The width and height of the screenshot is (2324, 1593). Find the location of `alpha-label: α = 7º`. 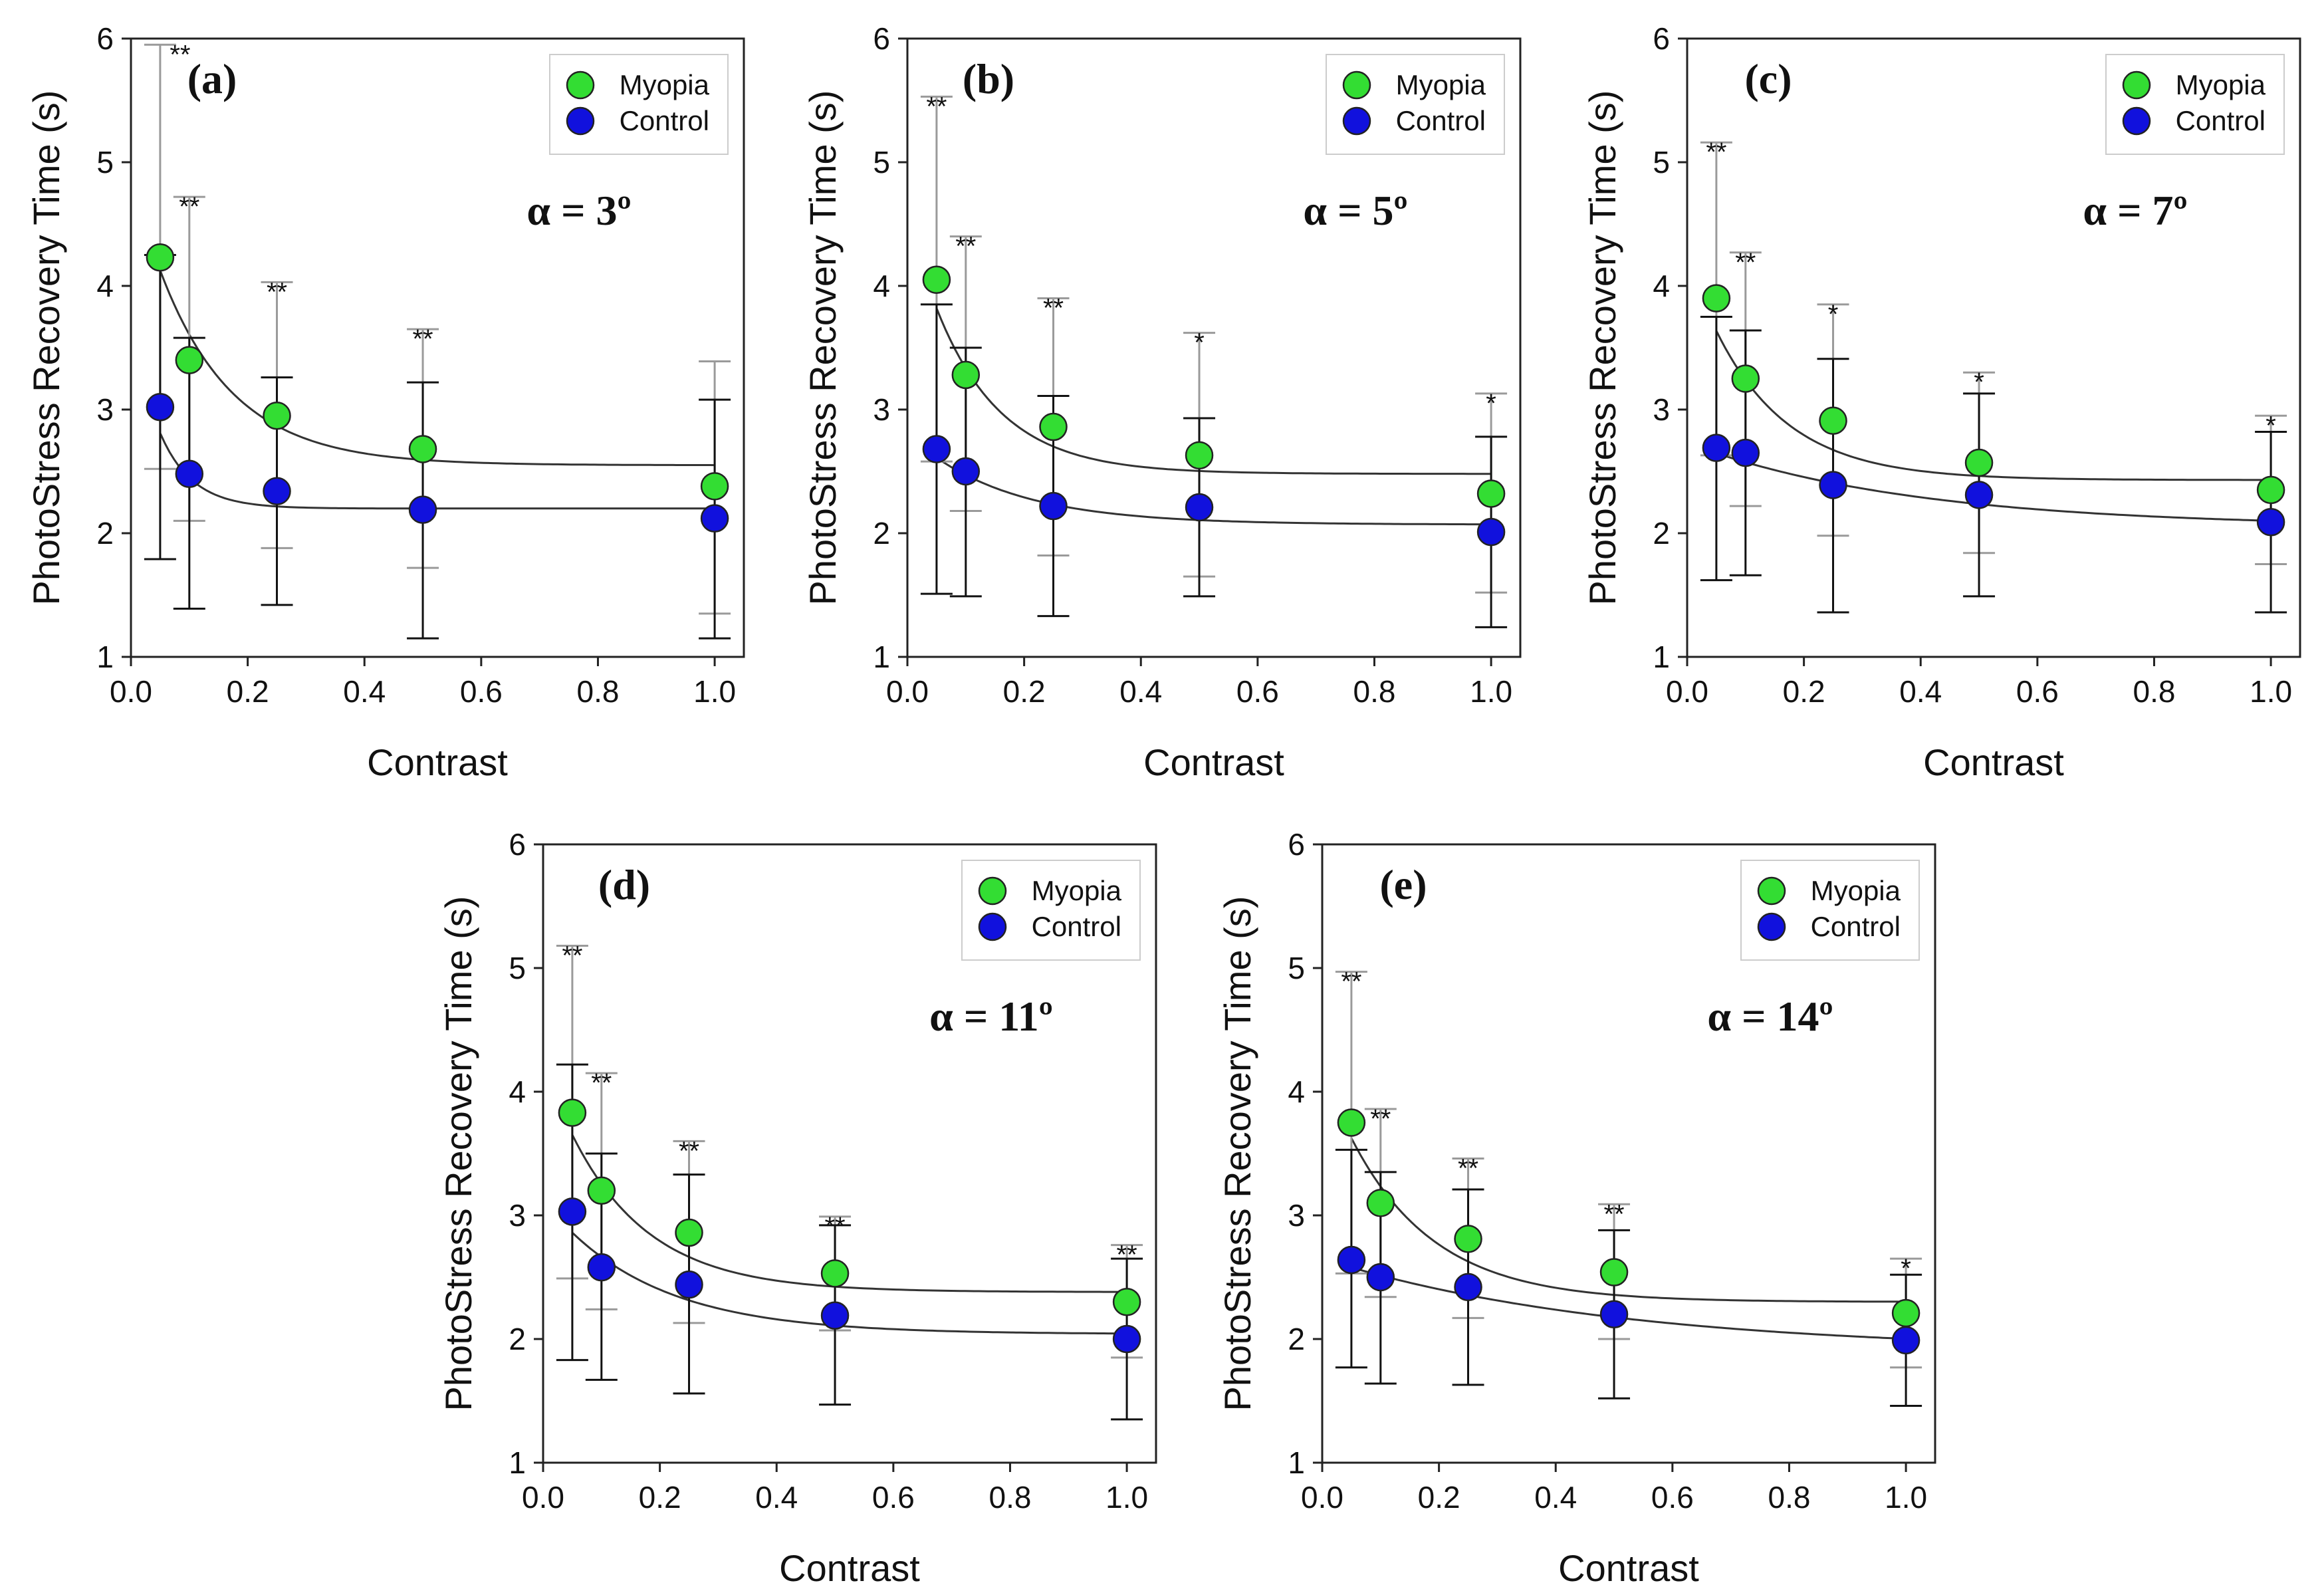

alpha-label: α = 7º is located at coordinates (2135, 210).